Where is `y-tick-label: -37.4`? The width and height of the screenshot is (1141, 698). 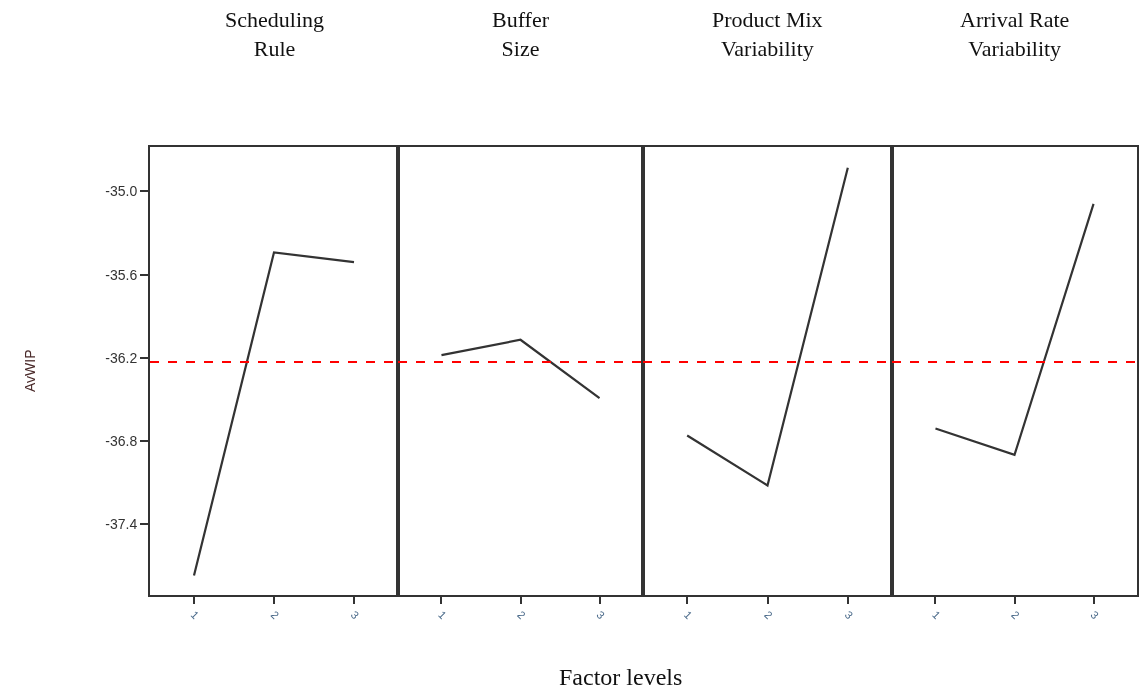
y-tick-label: -37.4 is located at coordinates (121, 524).